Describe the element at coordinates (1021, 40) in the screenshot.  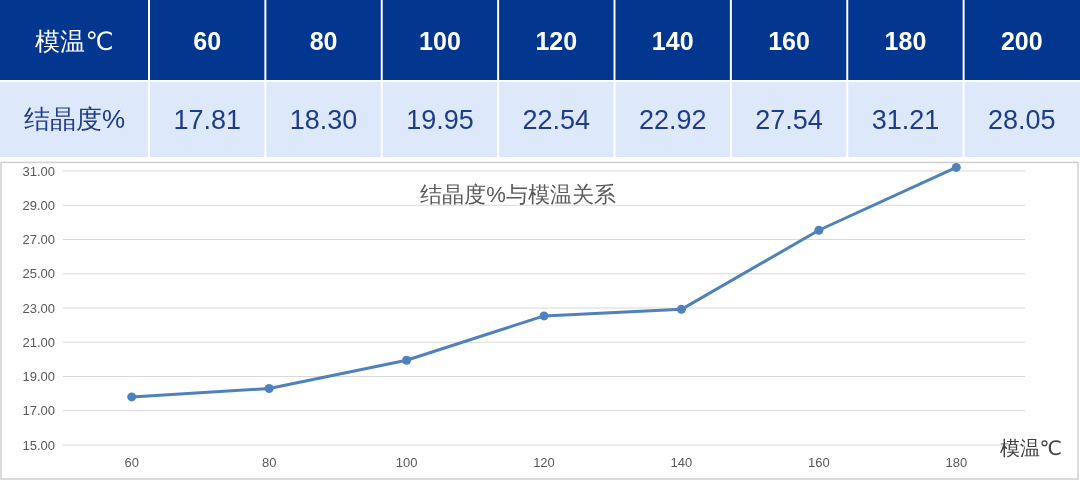
I see `x-tick-label: 200` at that location.